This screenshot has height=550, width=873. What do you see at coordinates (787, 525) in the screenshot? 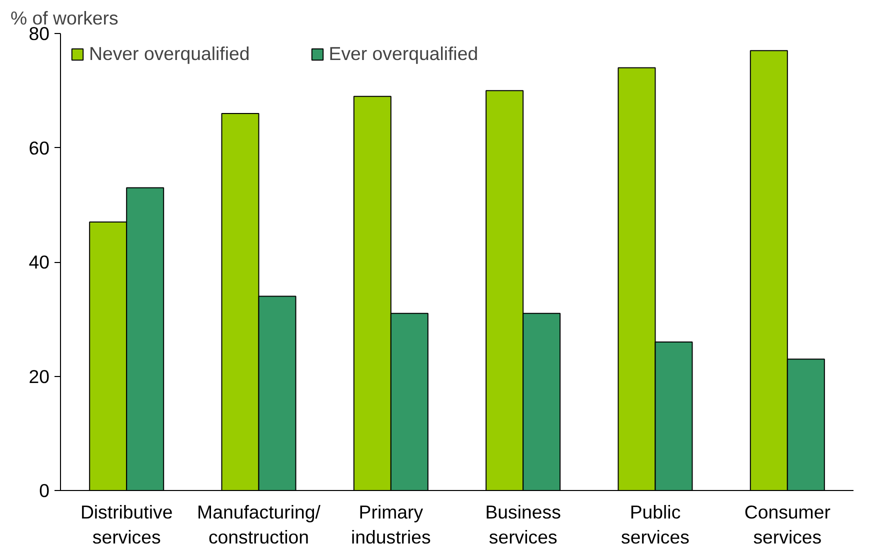
I see `x-tick-label: Consumer services` at bounding box center [787, 525].